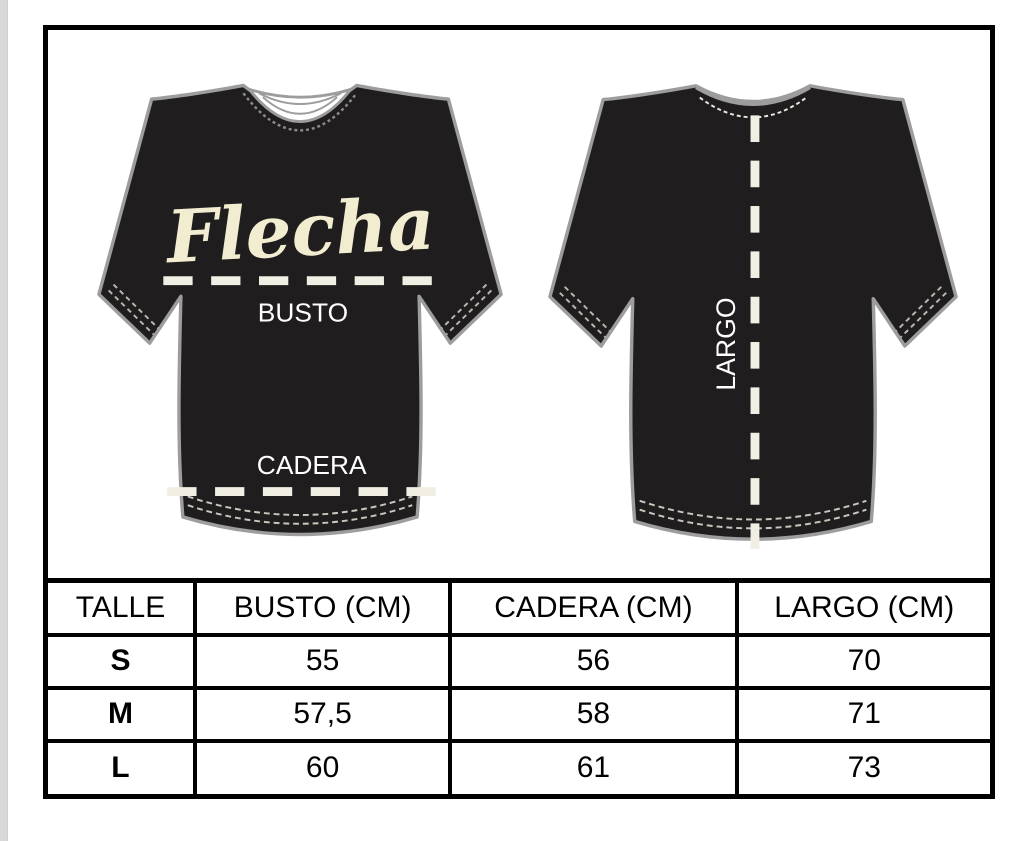 Image resolution: width=1036 pixels, height=841 pixels. I want to click on bust-label: BUSTO, so click(303, 313).